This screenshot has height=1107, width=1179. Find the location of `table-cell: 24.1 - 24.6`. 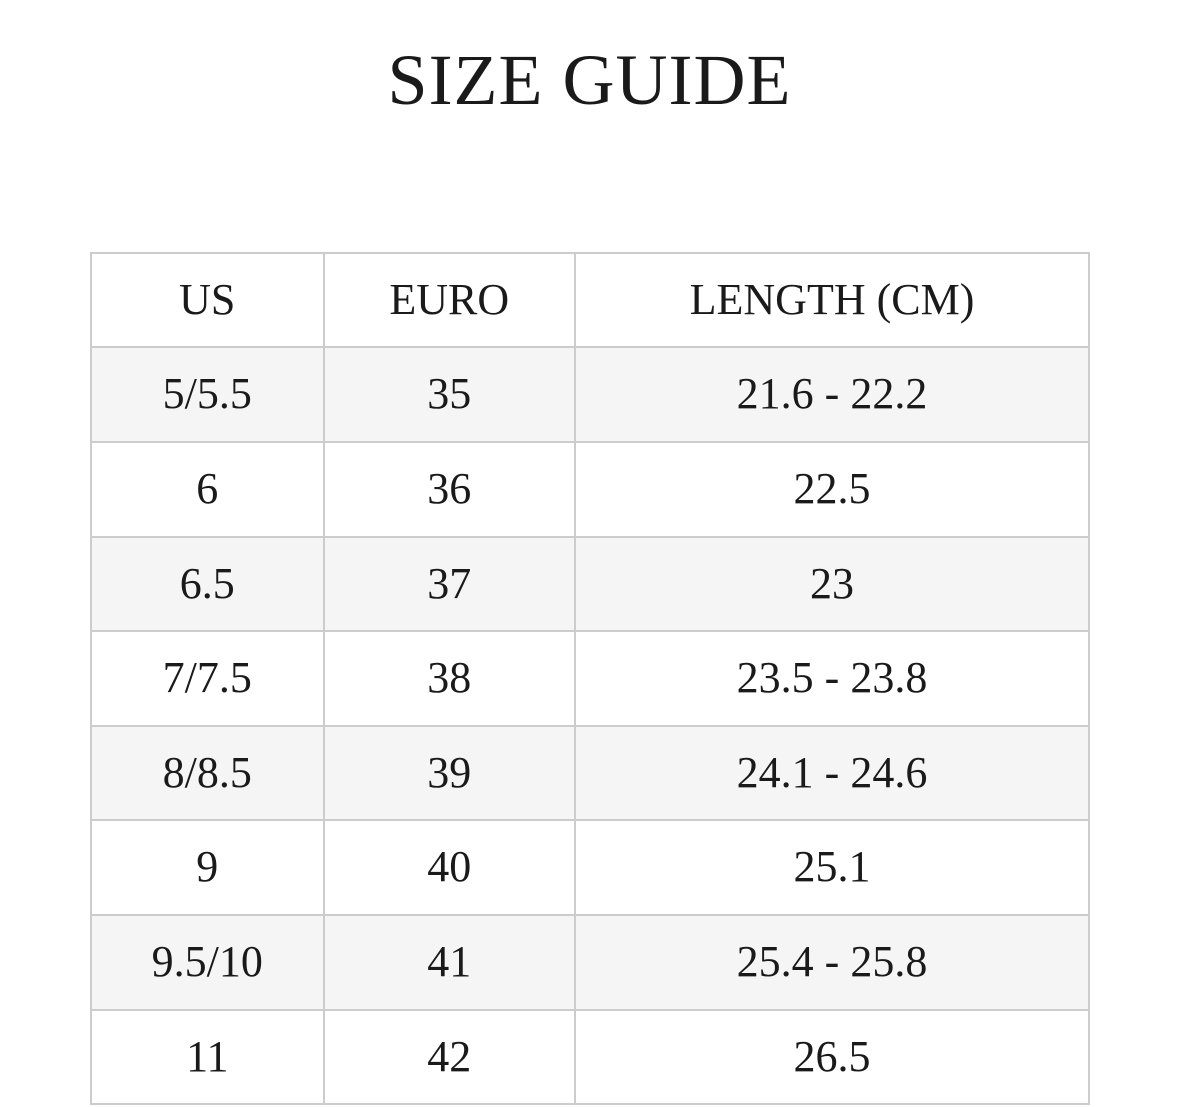

table-cell: 24.1 - 24.6 is located at coordinates (832, 773).